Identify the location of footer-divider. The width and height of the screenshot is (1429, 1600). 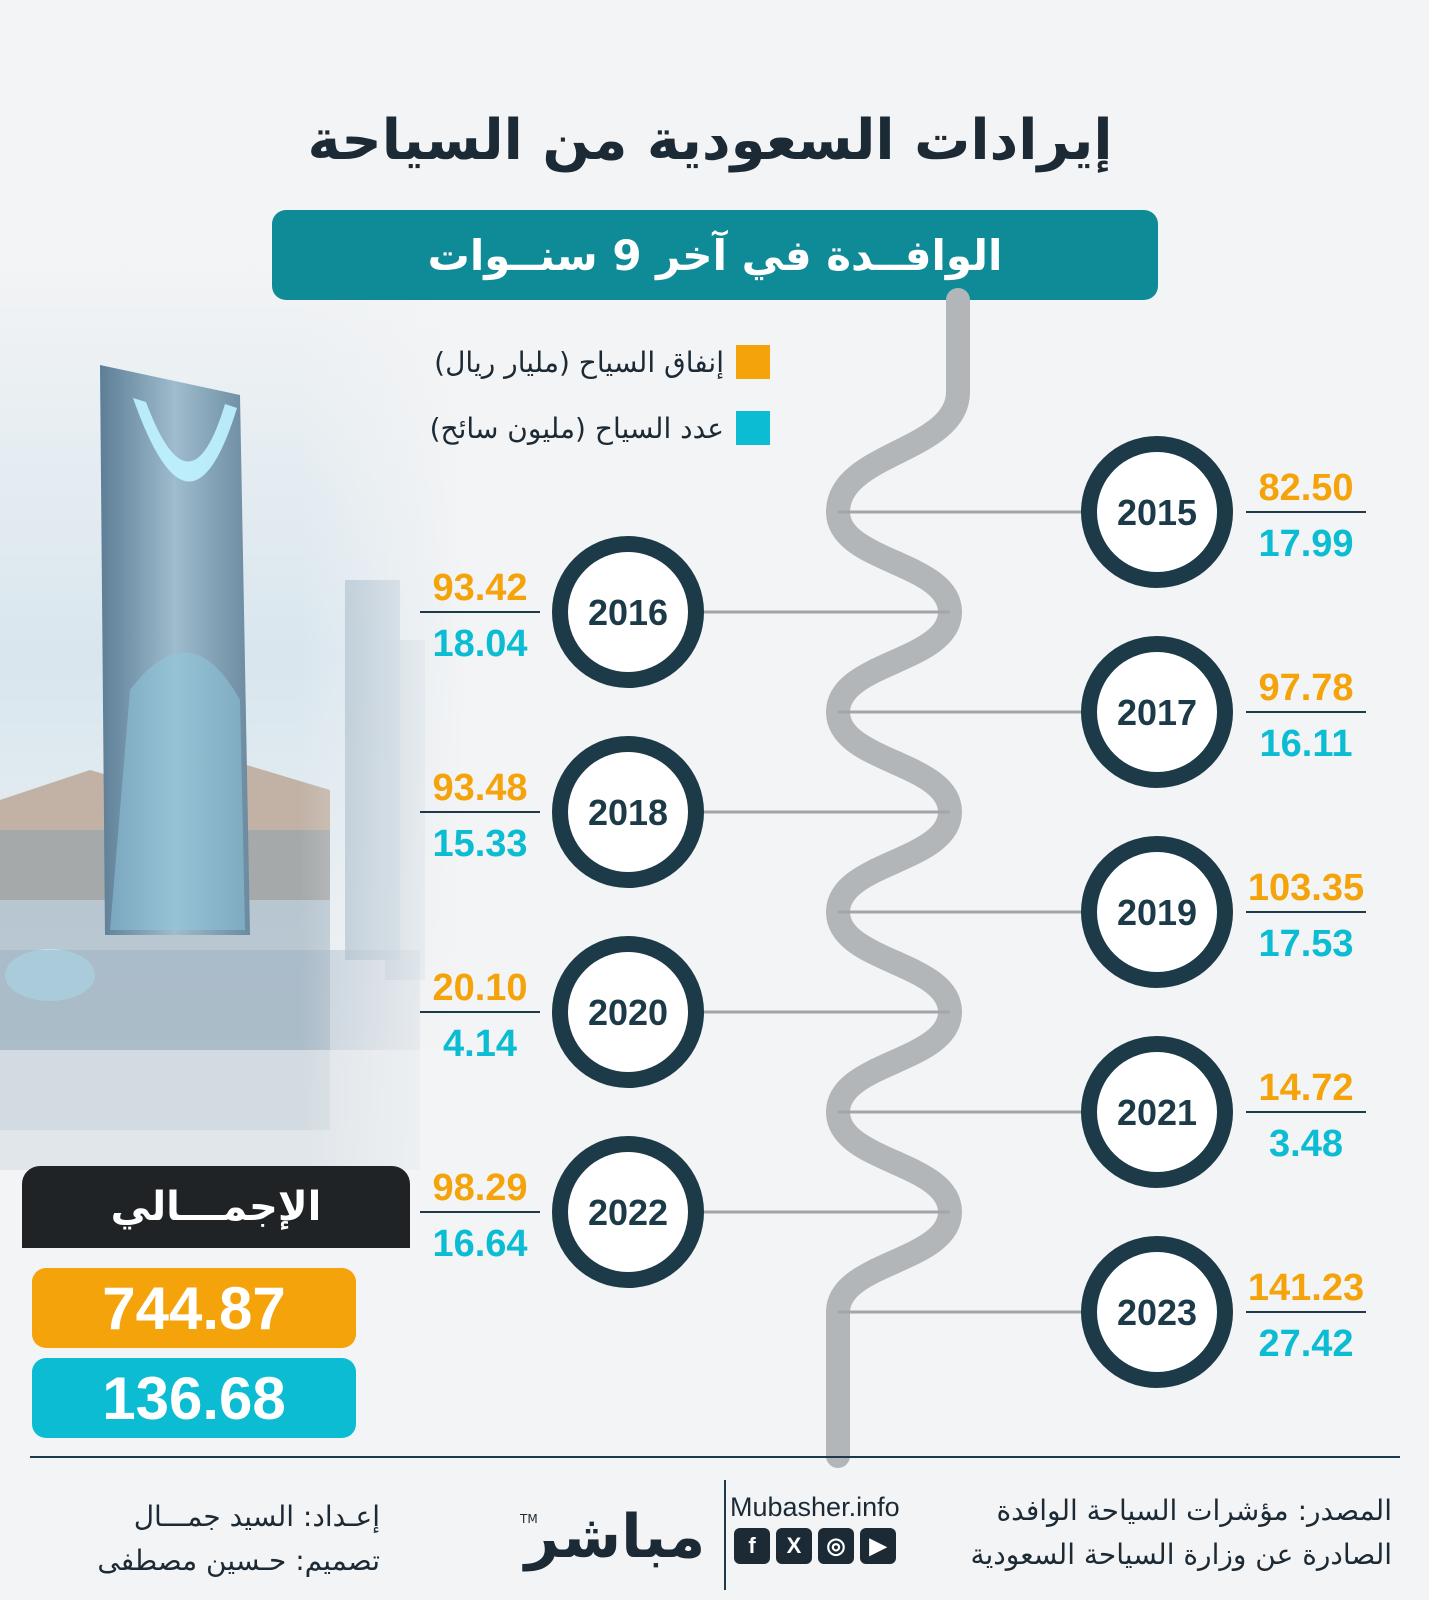
(715, 1457).